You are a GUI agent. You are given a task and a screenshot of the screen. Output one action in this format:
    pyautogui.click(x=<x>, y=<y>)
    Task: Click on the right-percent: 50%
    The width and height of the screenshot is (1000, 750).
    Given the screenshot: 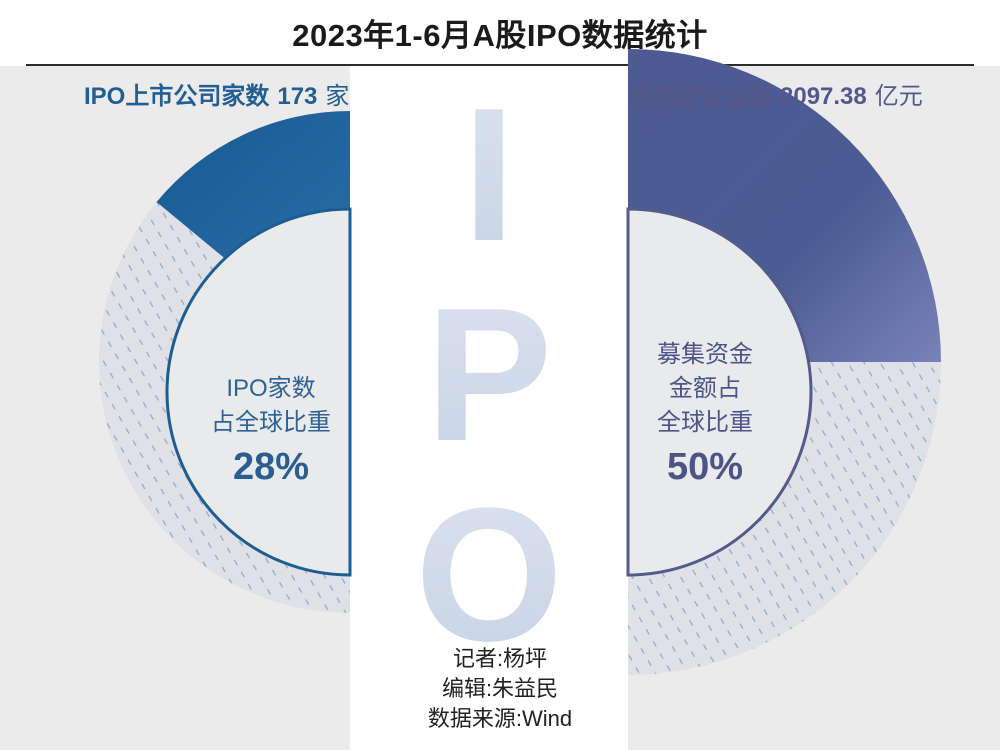 What is the action you would take?
    pyautogui.click(x=705, y=467)
    